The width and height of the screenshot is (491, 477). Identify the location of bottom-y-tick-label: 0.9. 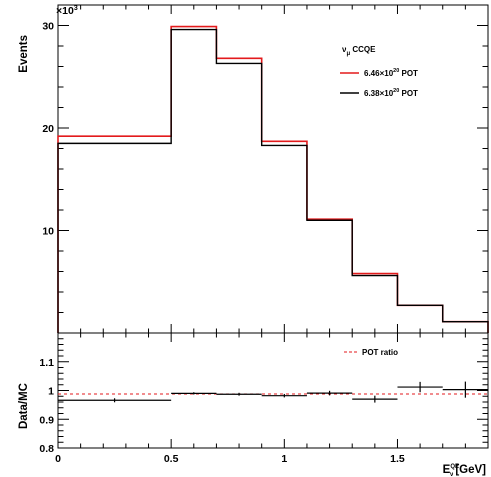
(46, 420).